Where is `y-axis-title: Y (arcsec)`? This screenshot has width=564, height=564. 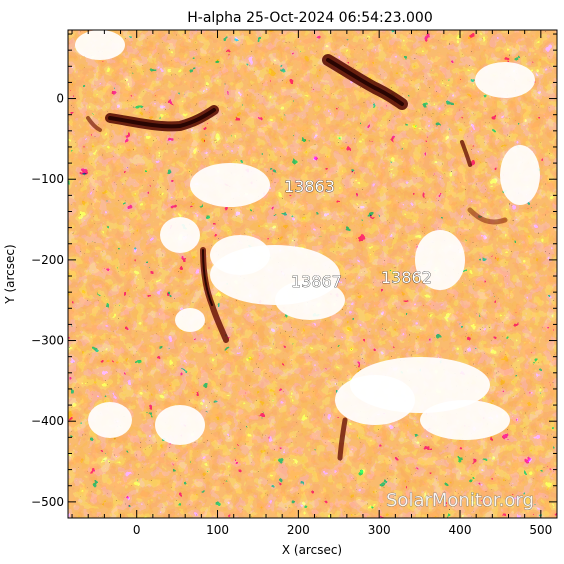 y-axis-title: Y (arcsec) is located at coordinates (10, 274).